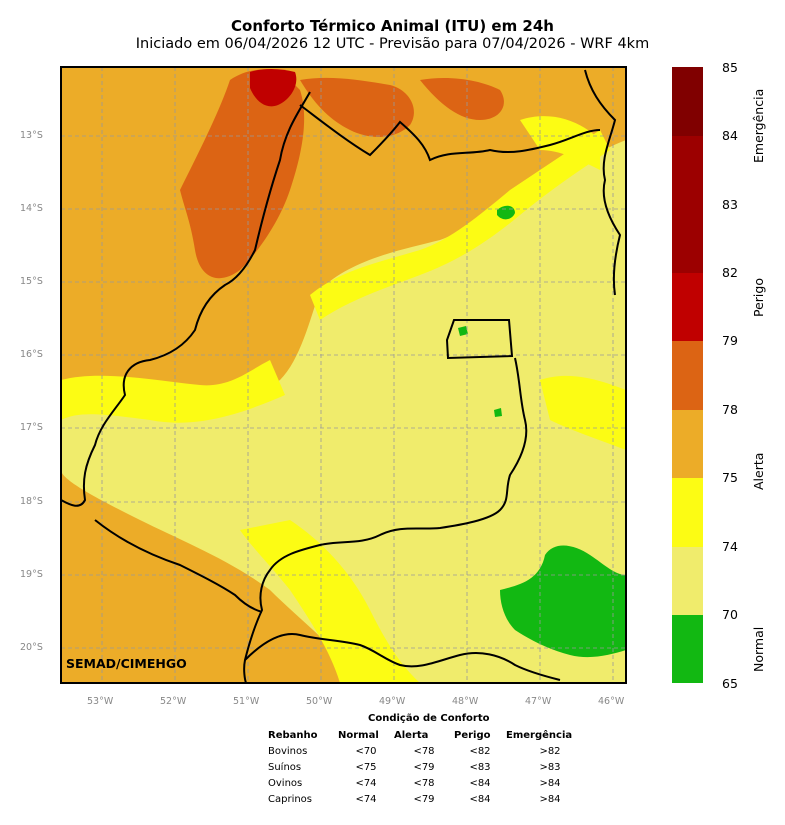 Image resolution: width=785 pixels, height=825 pixels. Describe the element at coordinates (730, 135) in the screenshot. I see `colorbar-tick: 84` at that location.